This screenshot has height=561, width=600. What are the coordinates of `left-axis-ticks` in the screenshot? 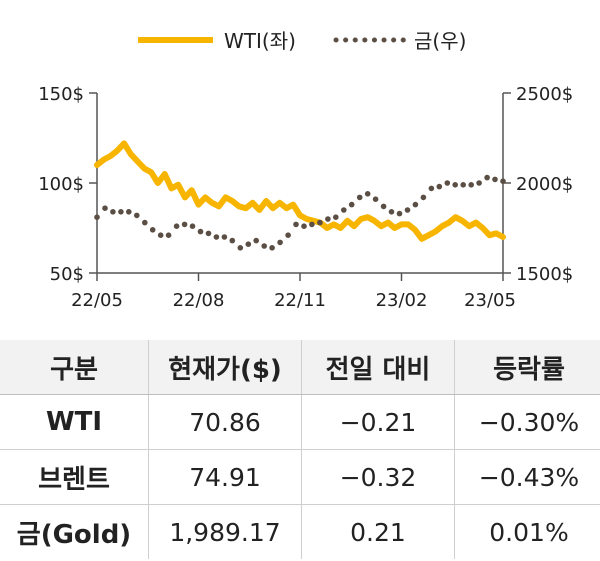 It's located at (93, 183).